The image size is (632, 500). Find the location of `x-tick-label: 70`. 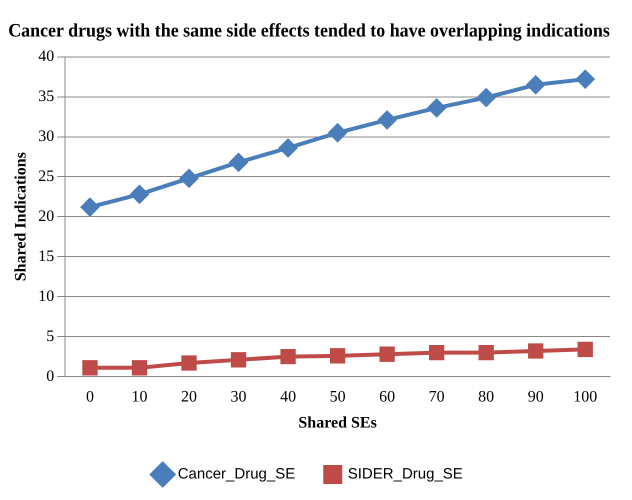

x-tick-label: 70 is located at coordinates (436, 397).